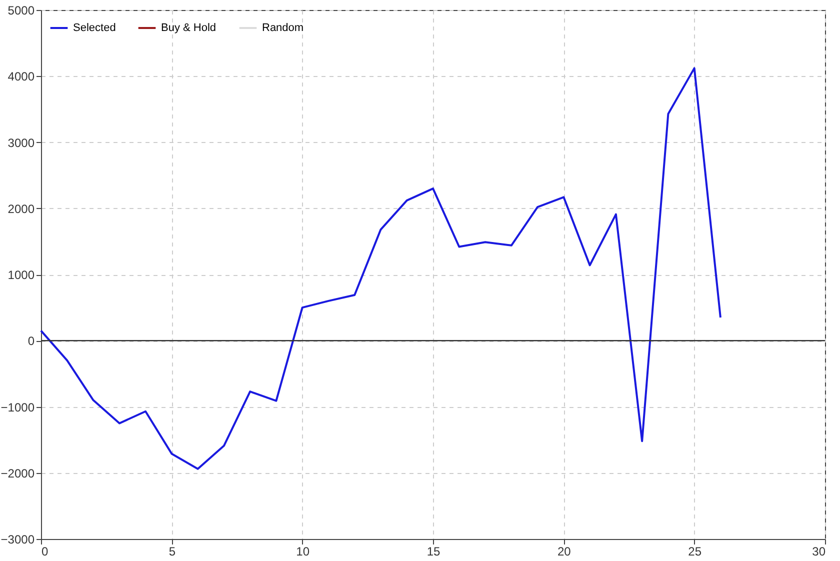 The image size is (840, 561). Describe the element at coordinates (564, 551) in the screenshot. I see `x-tick-label: 20` at that location.